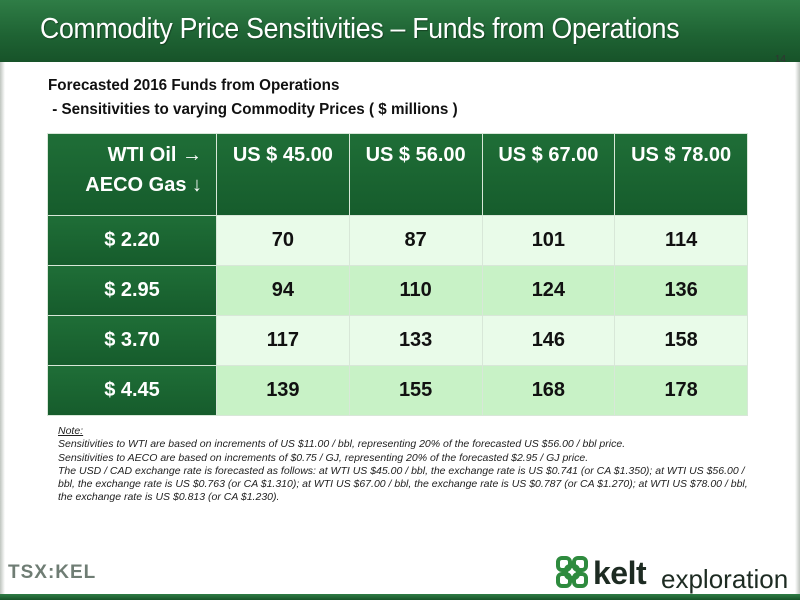  Describe the element at coordinates (2, 331) in the screenshot. I see `left-edge-shade` at that location.